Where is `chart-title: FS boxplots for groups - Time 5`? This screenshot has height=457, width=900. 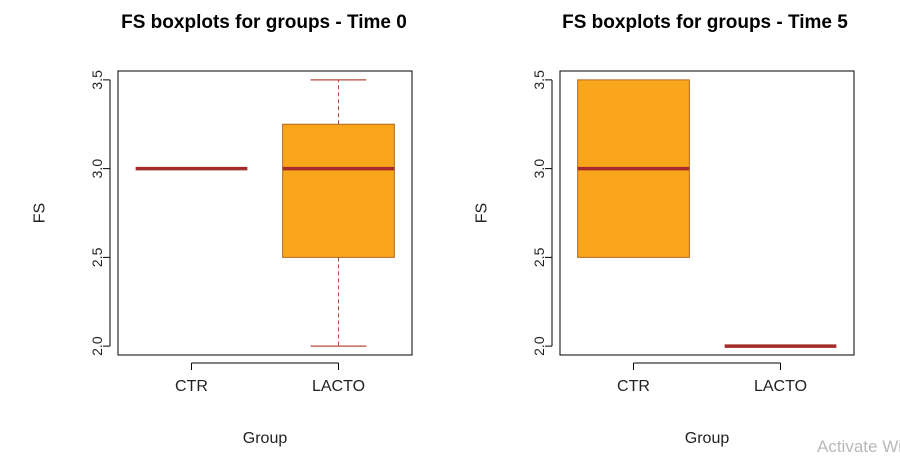
chart-title: FS boxplots for groups - Time 5 is located at coordinates (705, 22).